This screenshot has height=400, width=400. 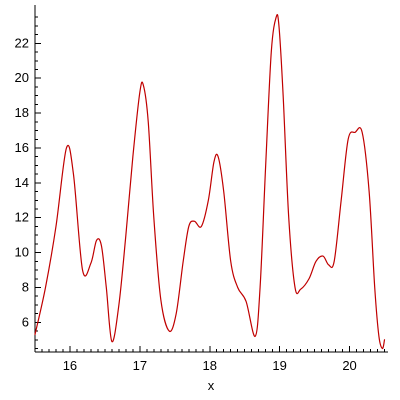 What do you see at coordinates (22, 182) in the screenshot?
I see `y-tick-label: 14` at bounding box center [22, 182].